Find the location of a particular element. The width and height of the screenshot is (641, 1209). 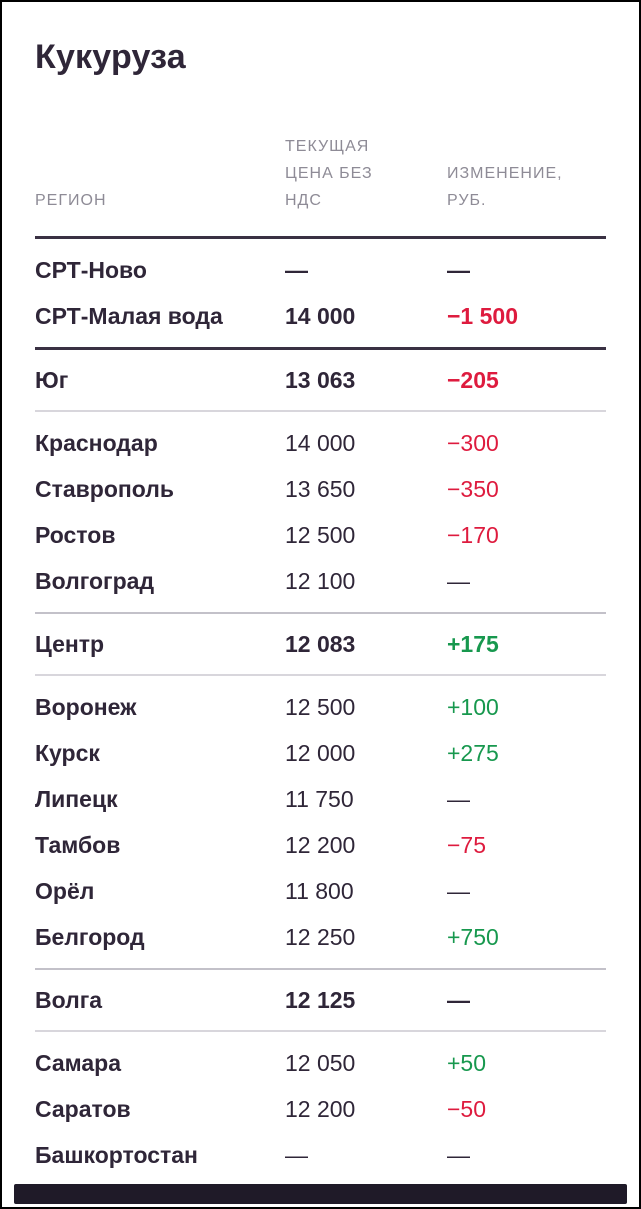

change-cell: +275 is located at coordinates (473, 752).